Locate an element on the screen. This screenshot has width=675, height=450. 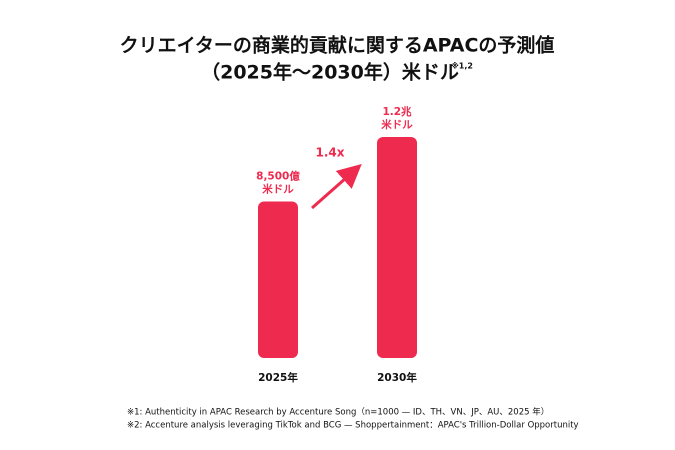
growth-arrow is located at coordinates (336, 187).